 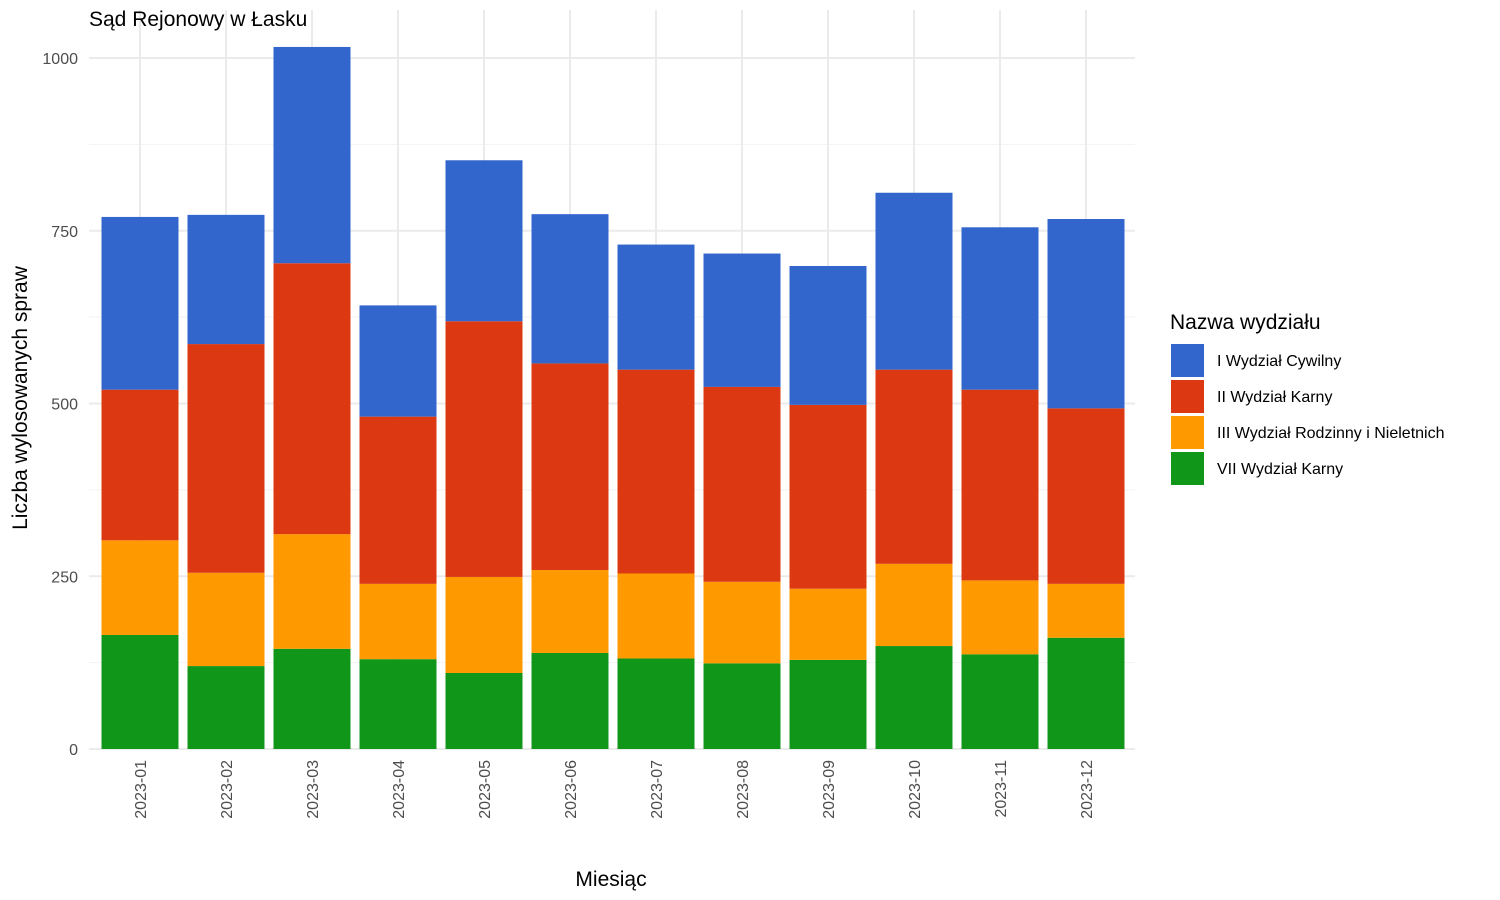 I want to click on legend-label: II Wydział Karny, so click(x=1274, y=397).